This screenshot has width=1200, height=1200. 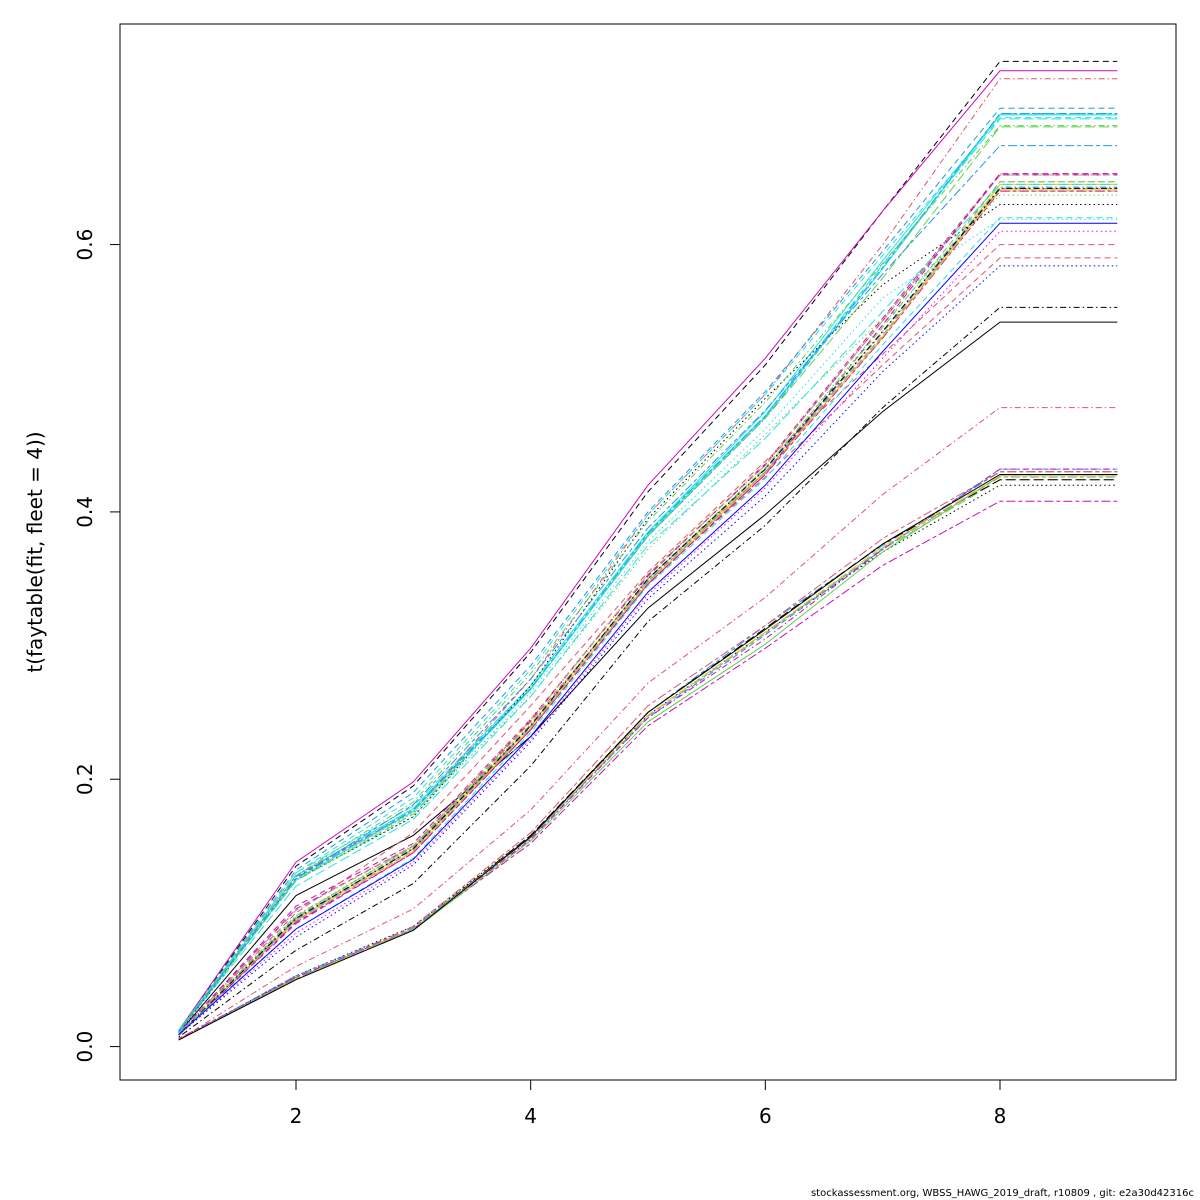 I want to click on x-axis: 2 4 6 8, so click(x=648, y=1103).